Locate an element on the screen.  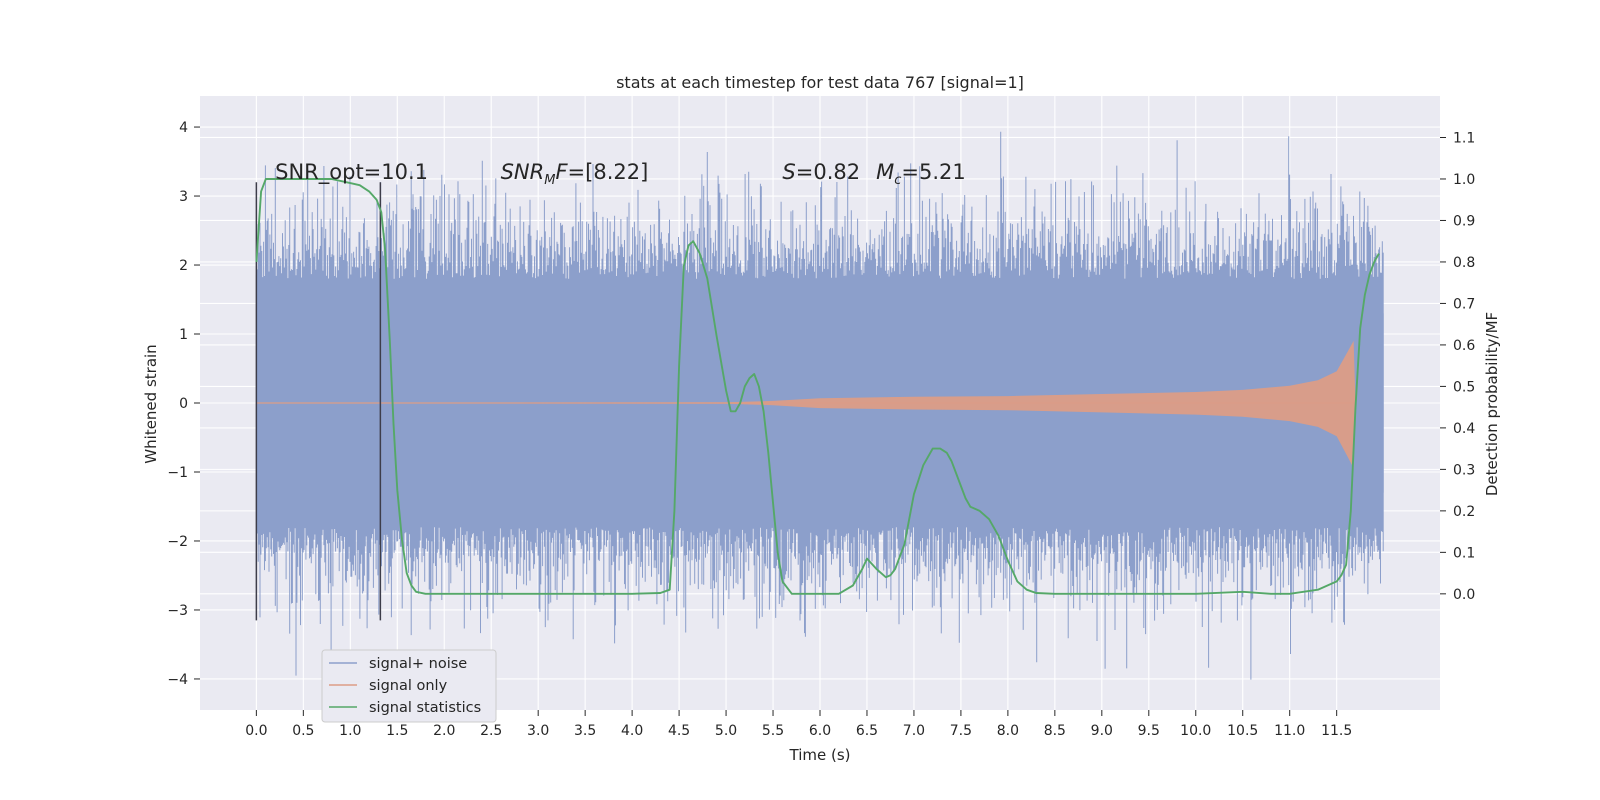
x-tick-label: 8.0 is located at coordinates (1008, 731).